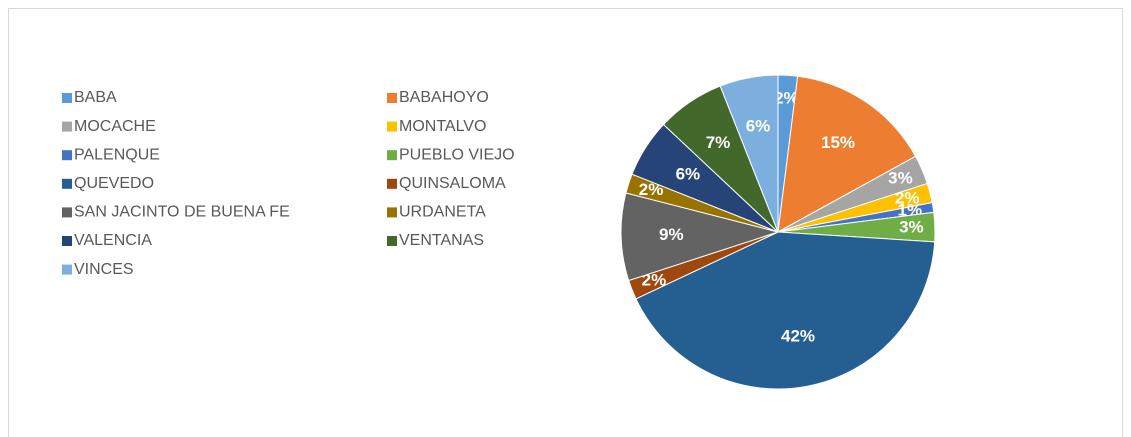 This screenshot has width=1131, height=437. What do you see at coordinates (444, 97) in the screenshot?
I see `legend-label: BABAHOYO` at bounding box center [444, 97].